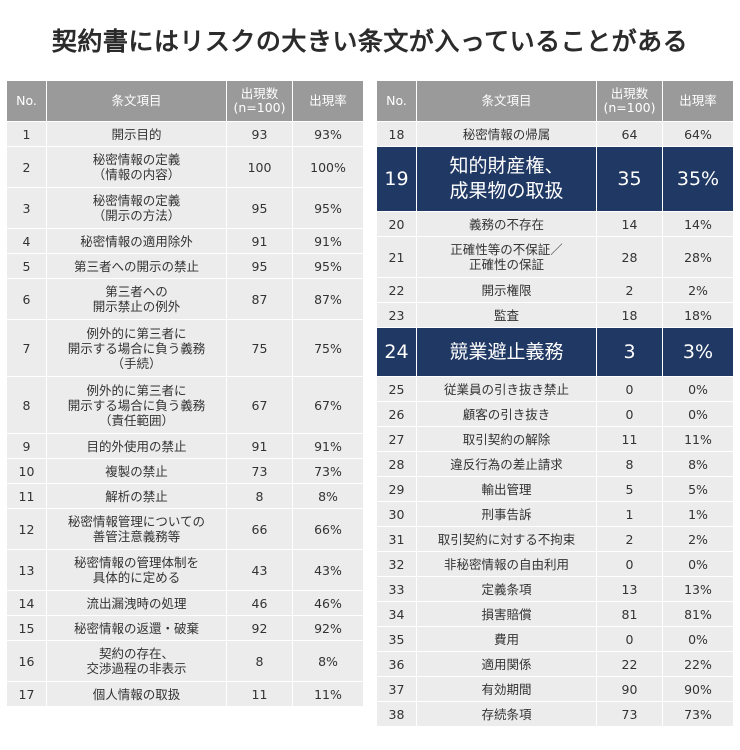  I want to click on table-row: 18 秘密情報の帰属 64 64%, so click(555, 134).